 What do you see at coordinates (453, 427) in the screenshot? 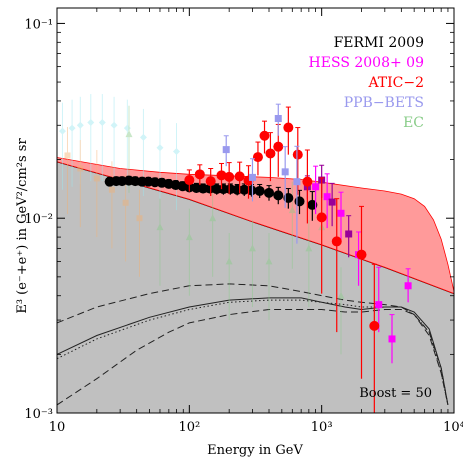
I see `x-tick-label: 10⁴` at bounding box center [453, 427].